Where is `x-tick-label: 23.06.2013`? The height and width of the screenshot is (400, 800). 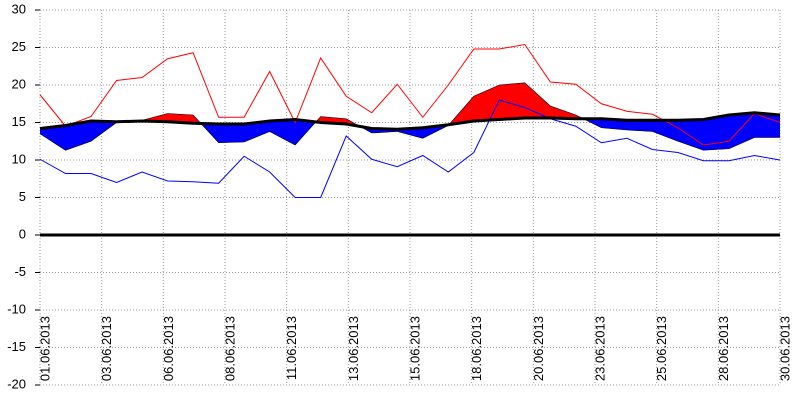 x-tick-label: 23.06.2013 is located at coordinates (599, 348).